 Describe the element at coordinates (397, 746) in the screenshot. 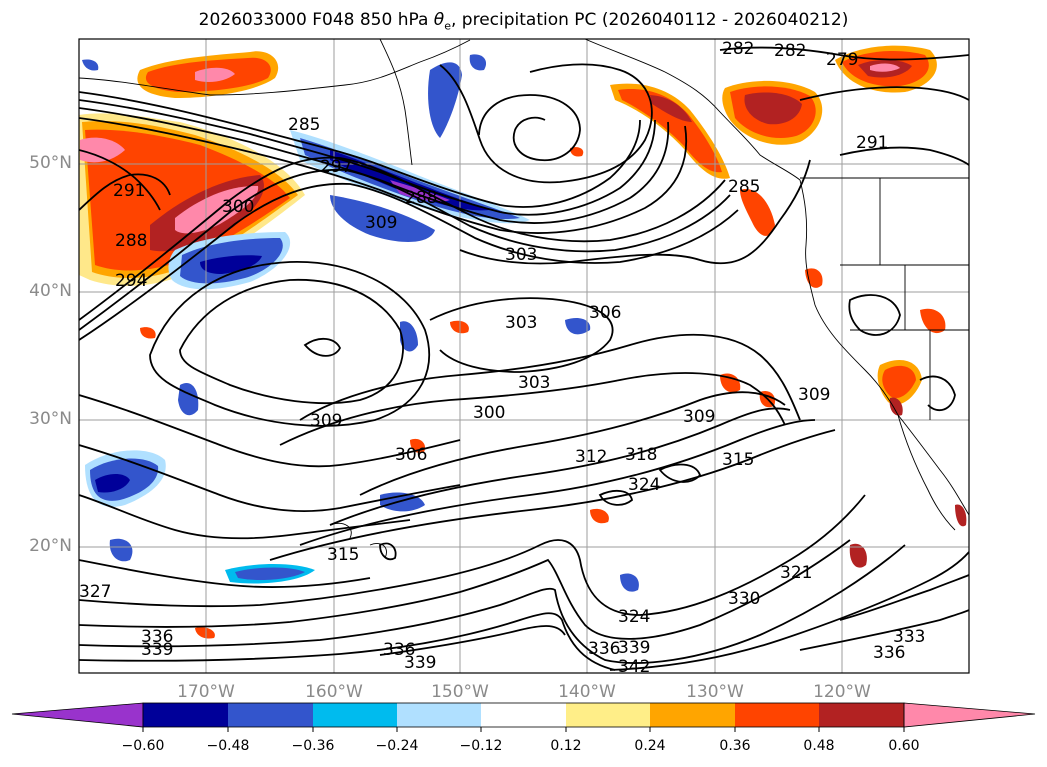

I see `colorbar-tick-label: −0.24` at that location.